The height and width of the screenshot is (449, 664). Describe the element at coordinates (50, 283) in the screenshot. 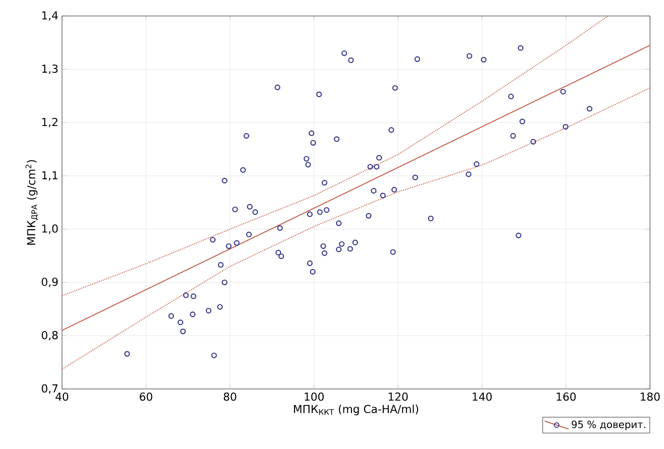

I see `y-tick-label: 0,9` at that location.